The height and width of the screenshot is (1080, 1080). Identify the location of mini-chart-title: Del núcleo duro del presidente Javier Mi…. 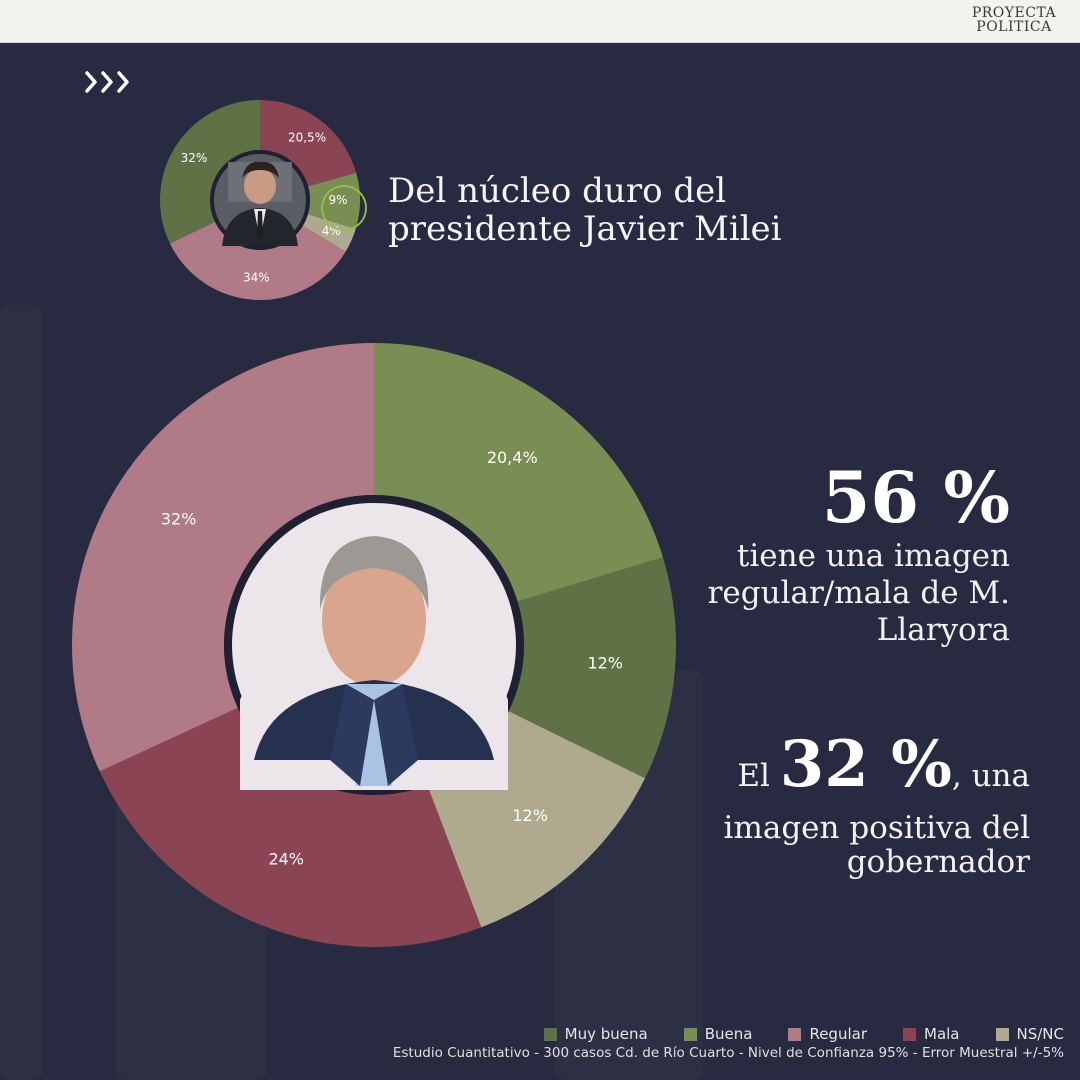
(638, 210).